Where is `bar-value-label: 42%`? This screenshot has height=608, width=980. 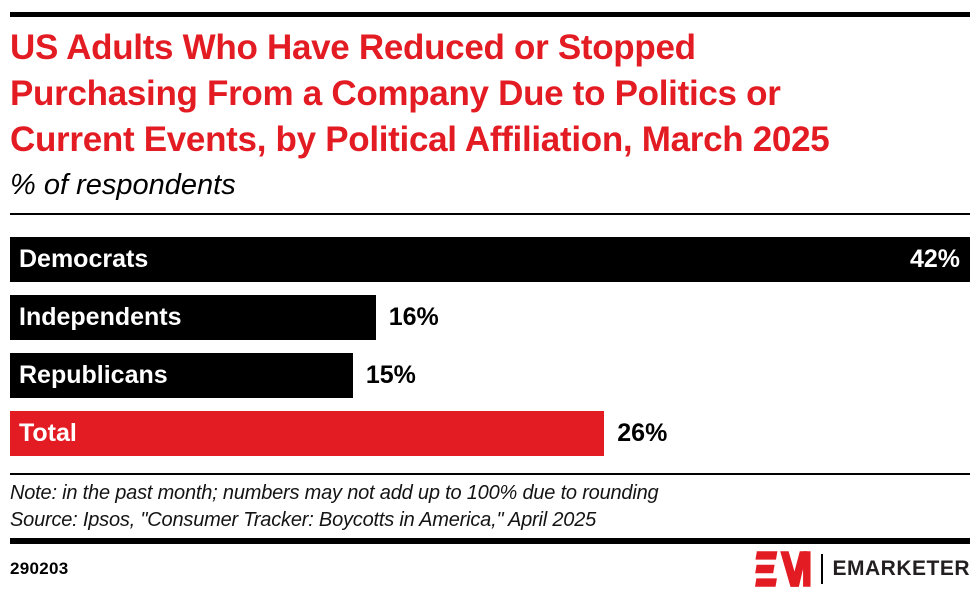
bar-value-label: 42% is located at coordinates (934, 259).